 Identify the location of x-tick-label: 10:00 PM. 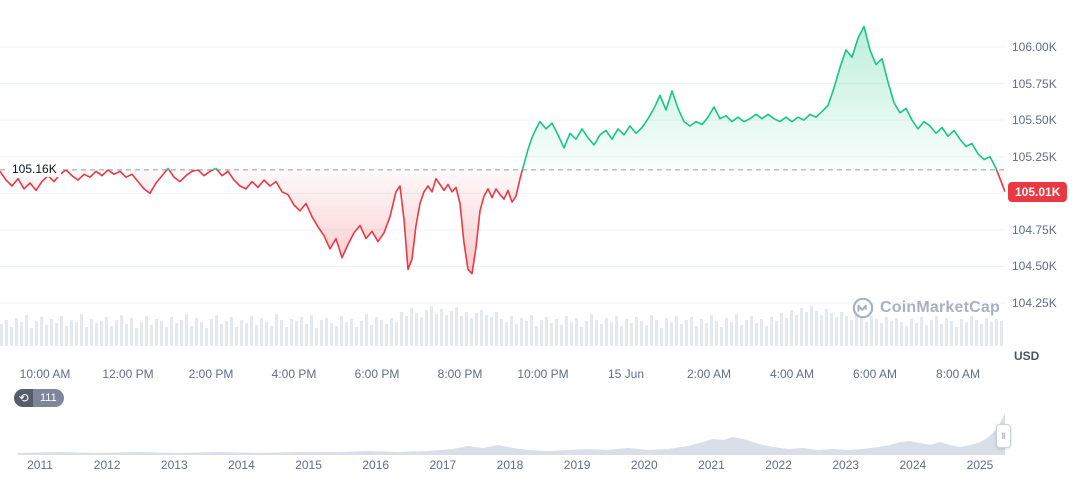
(543, 374).